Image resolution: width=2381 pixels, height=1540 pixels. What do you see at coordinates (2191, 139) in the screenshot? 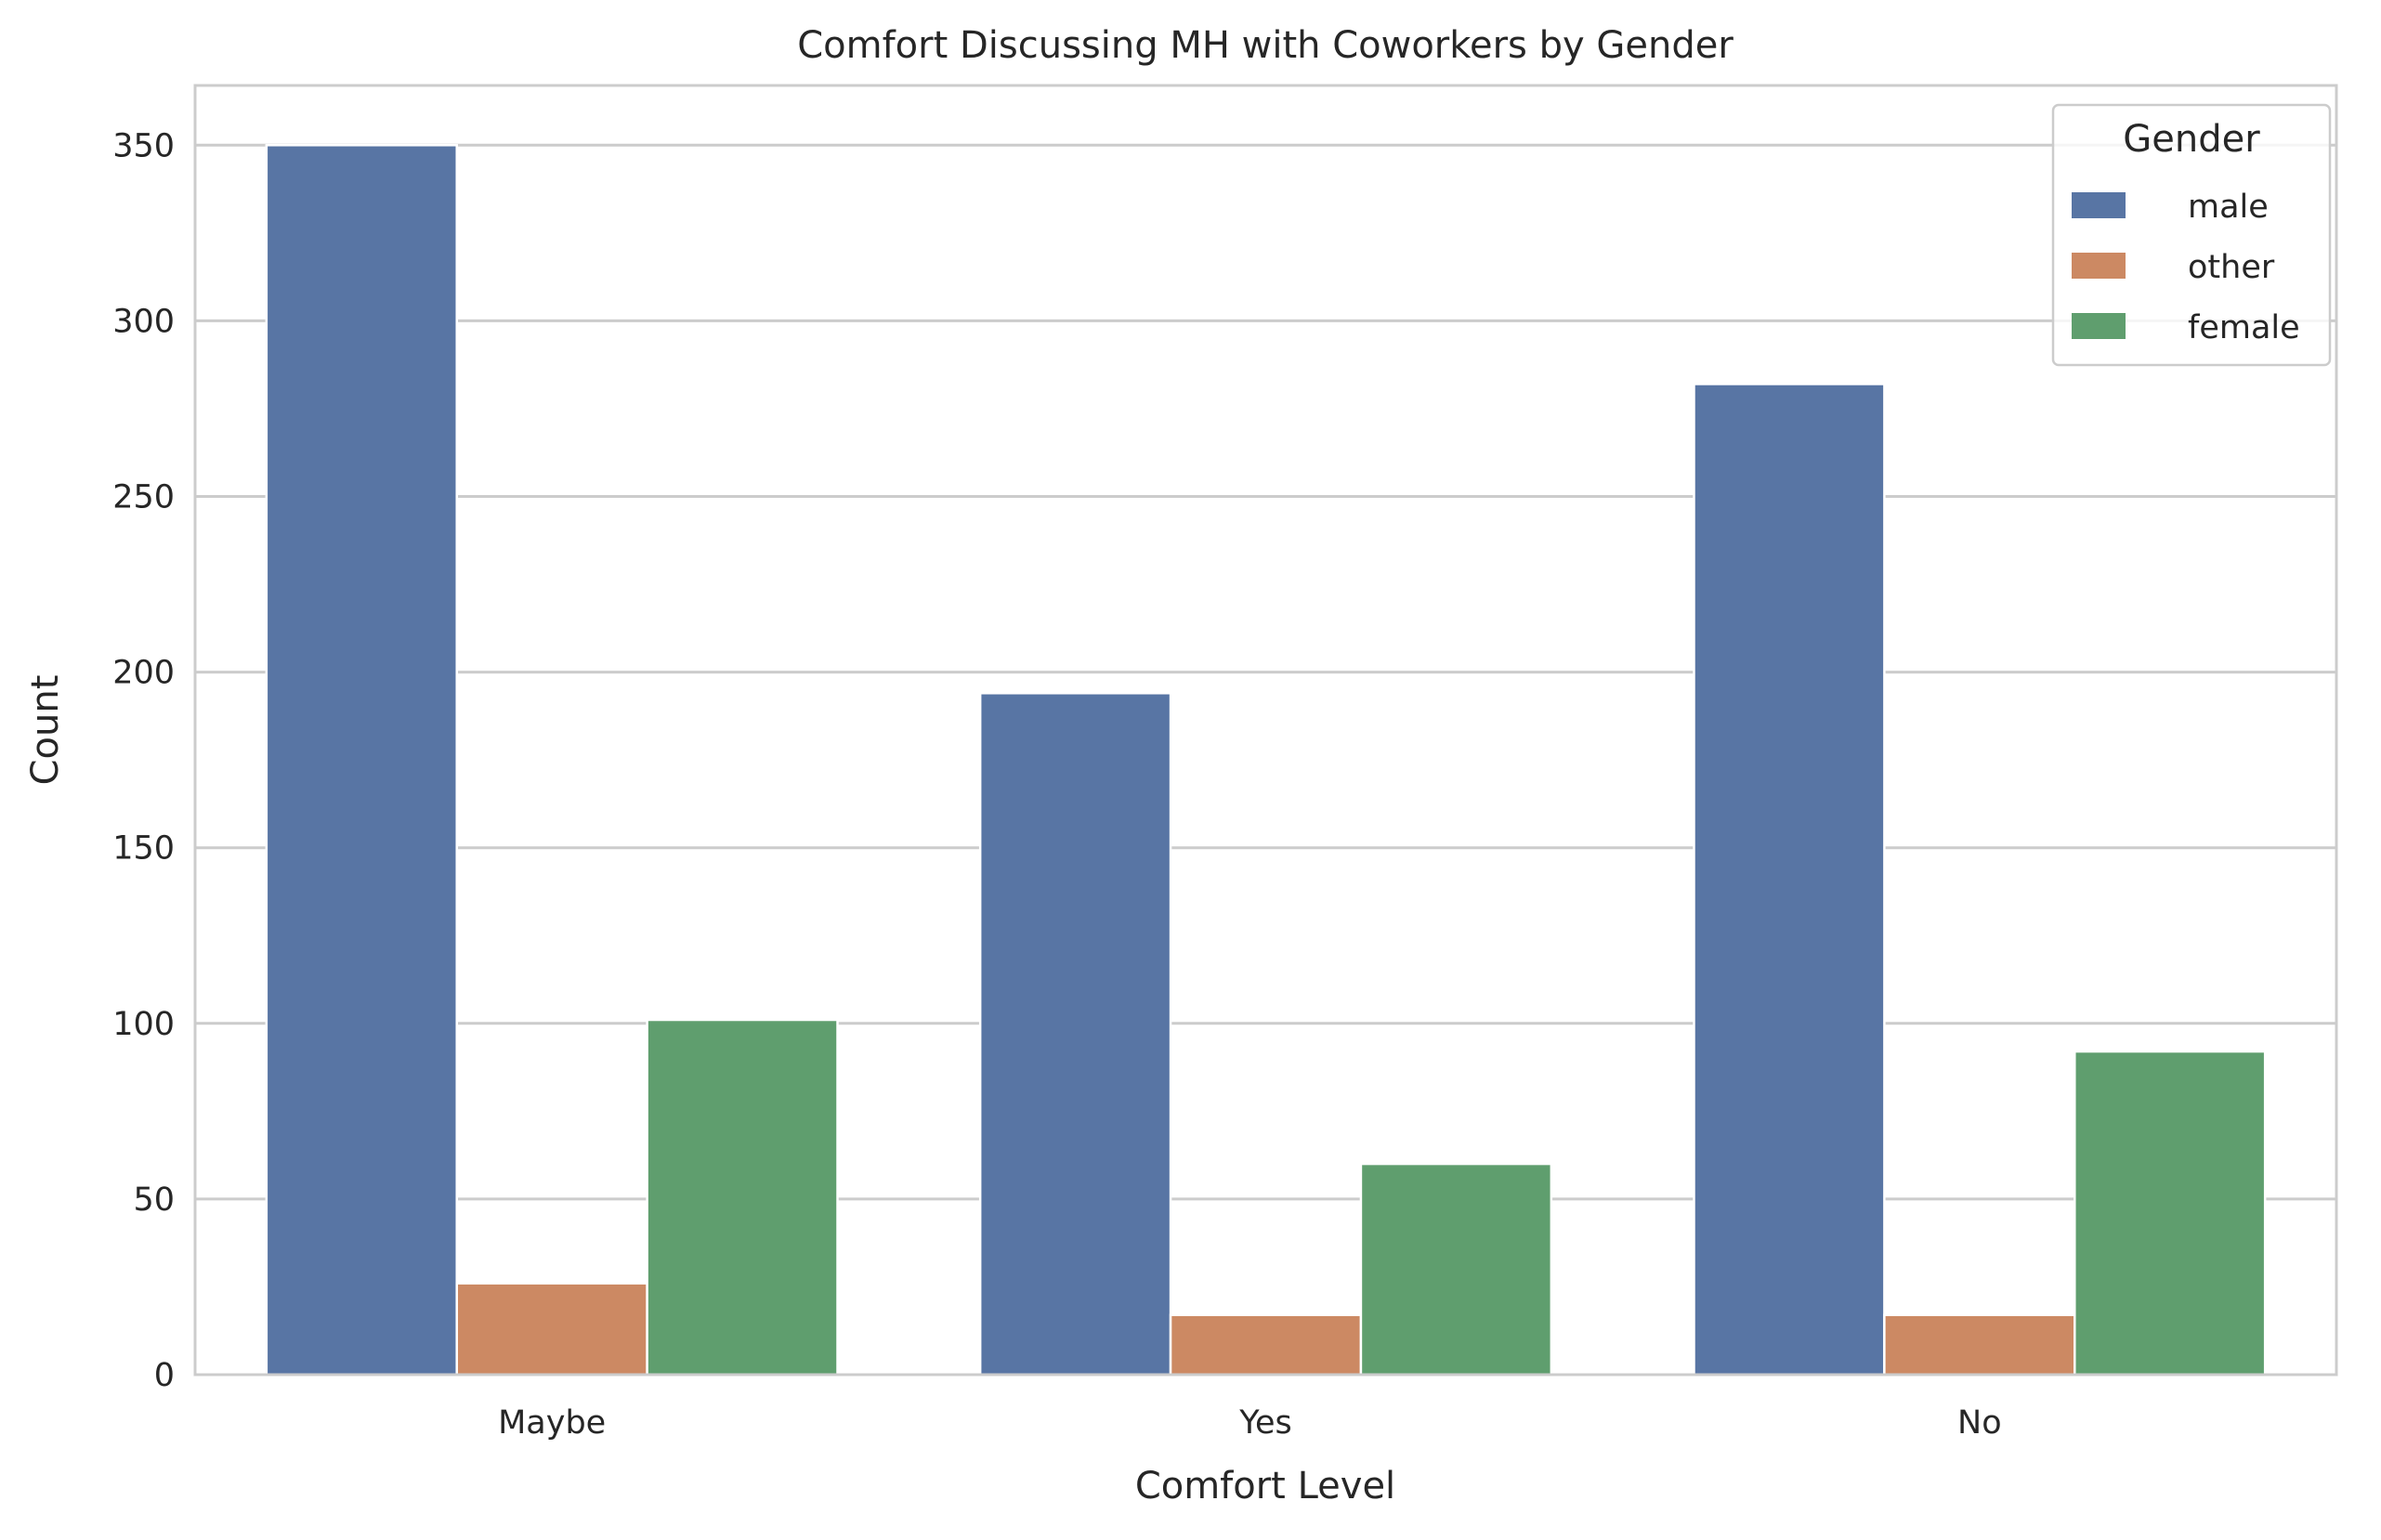
I see `legend-title: Gender` at bounding box center [2191, 139].